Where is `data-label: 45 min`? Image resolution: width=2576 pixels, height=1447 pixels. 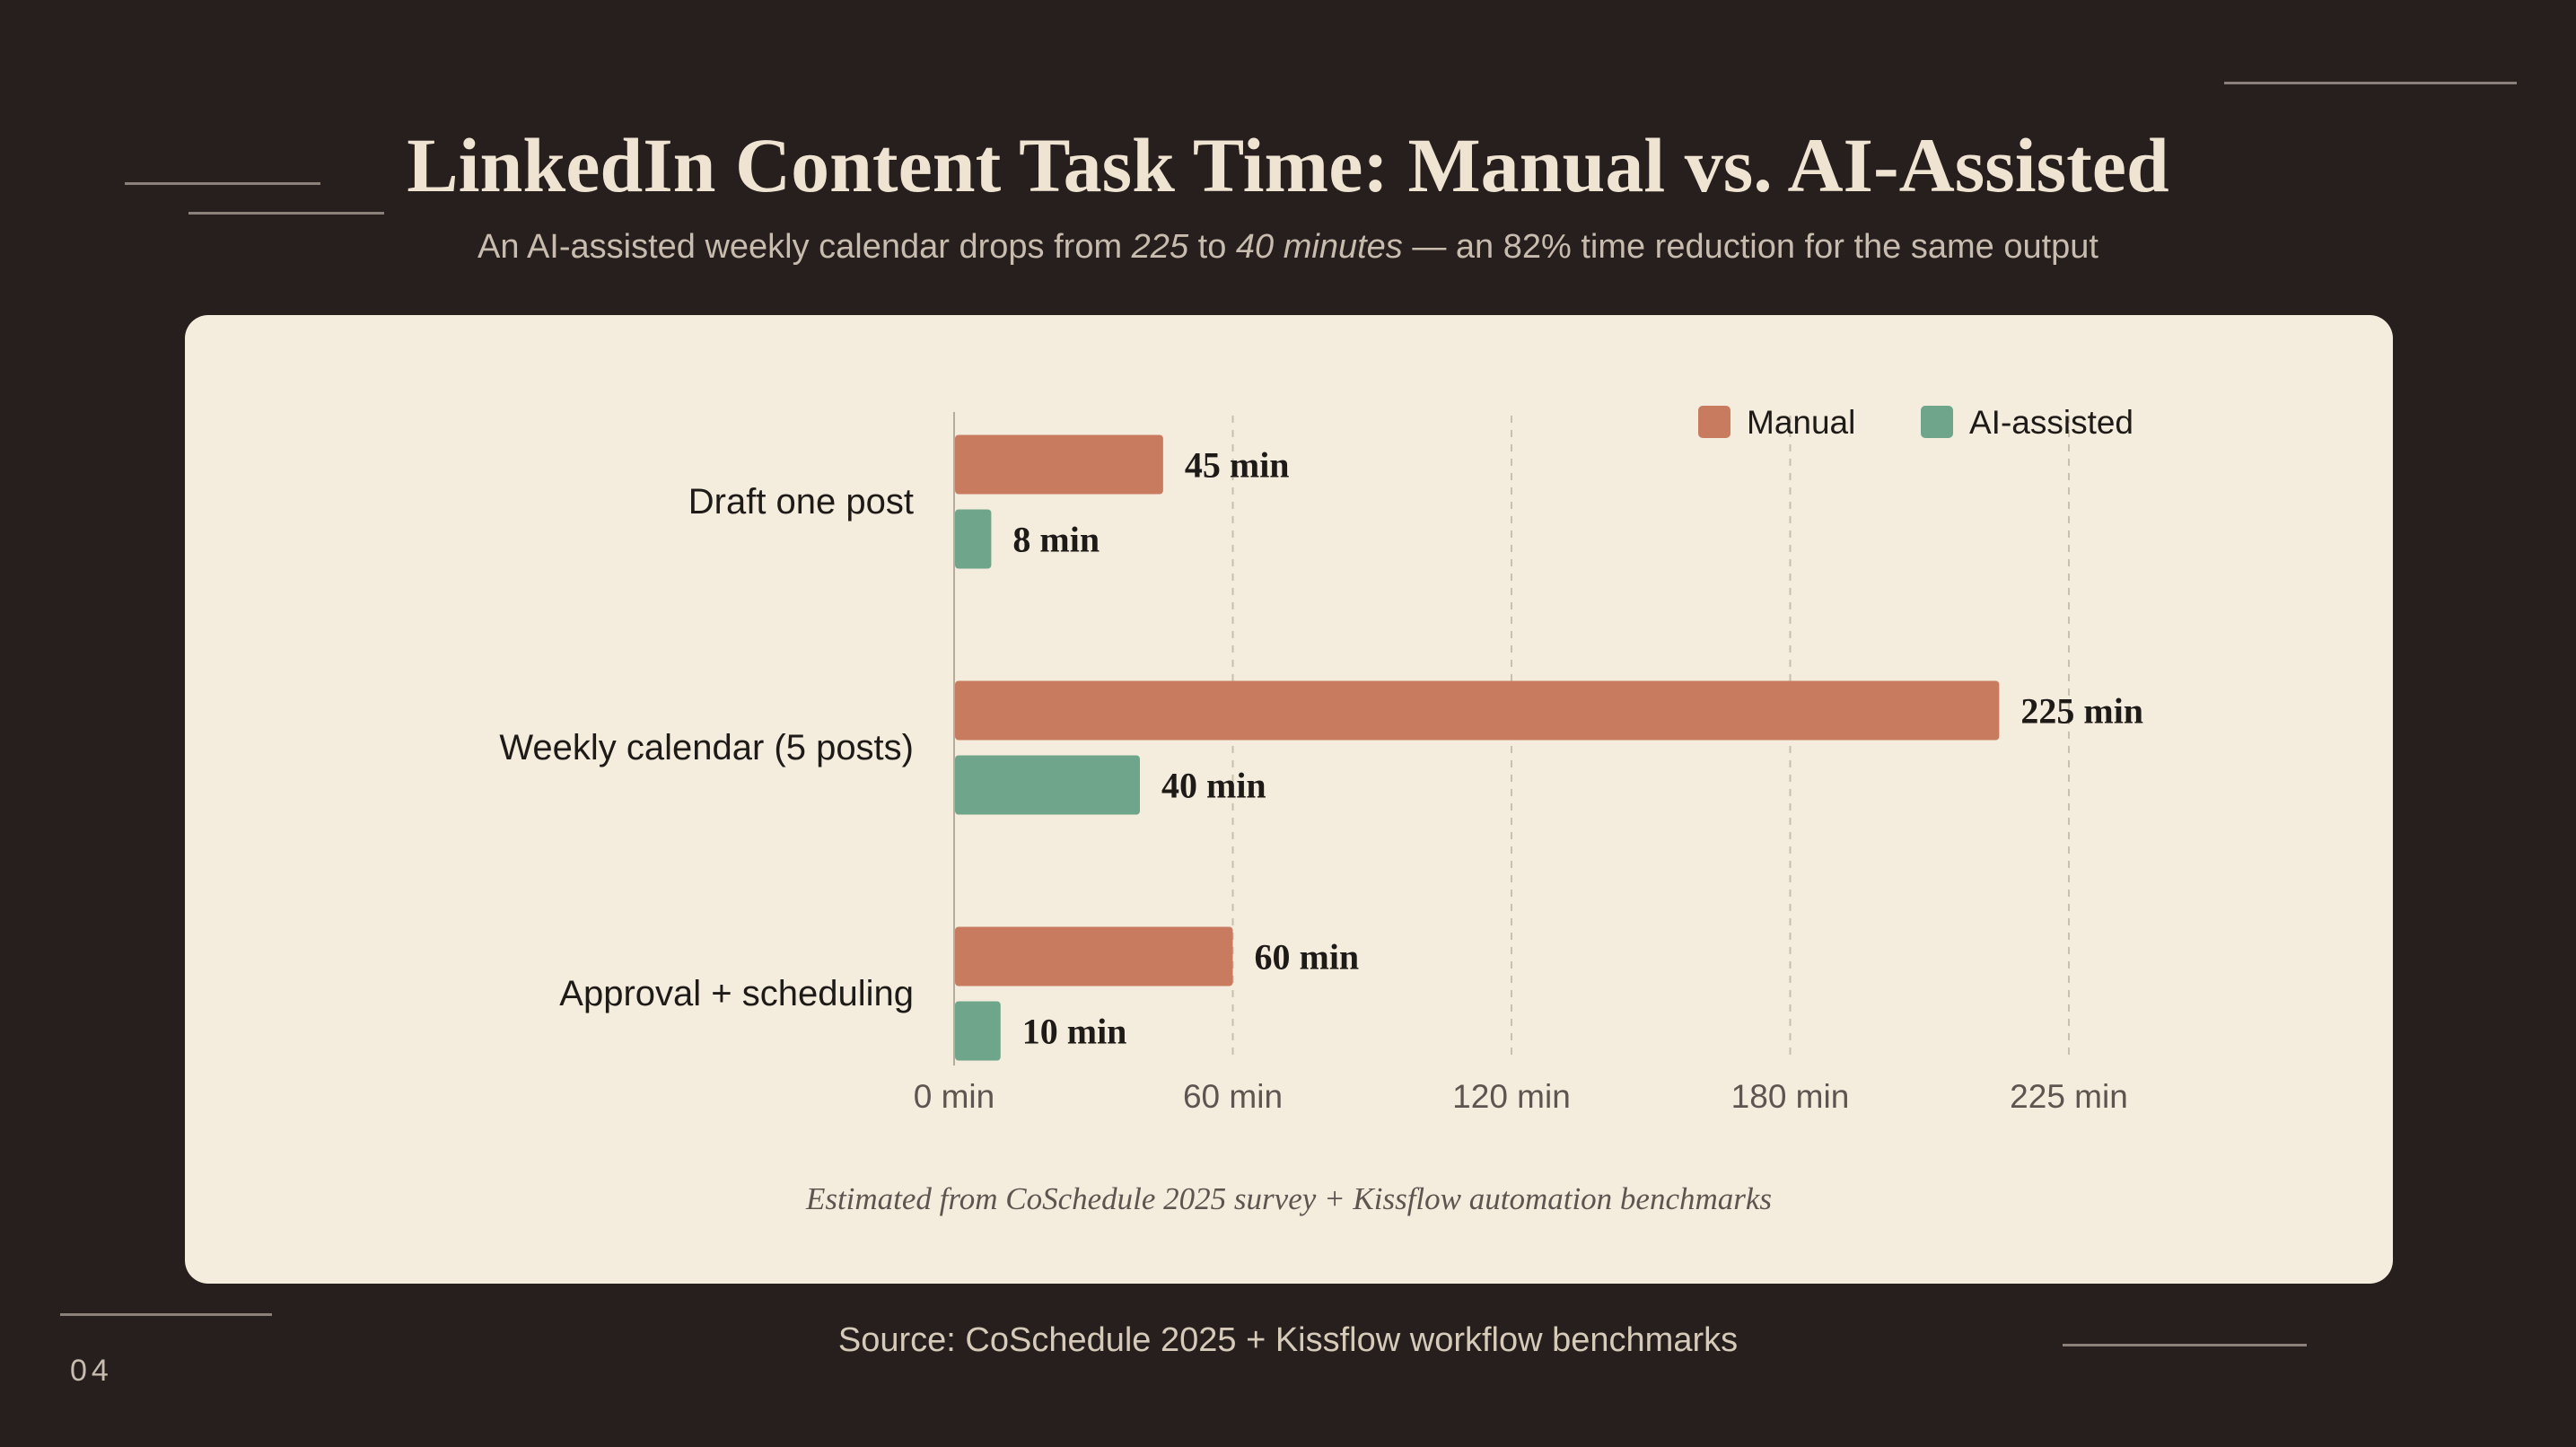
data-label: 45 min is located at coordinates (1237, 465).